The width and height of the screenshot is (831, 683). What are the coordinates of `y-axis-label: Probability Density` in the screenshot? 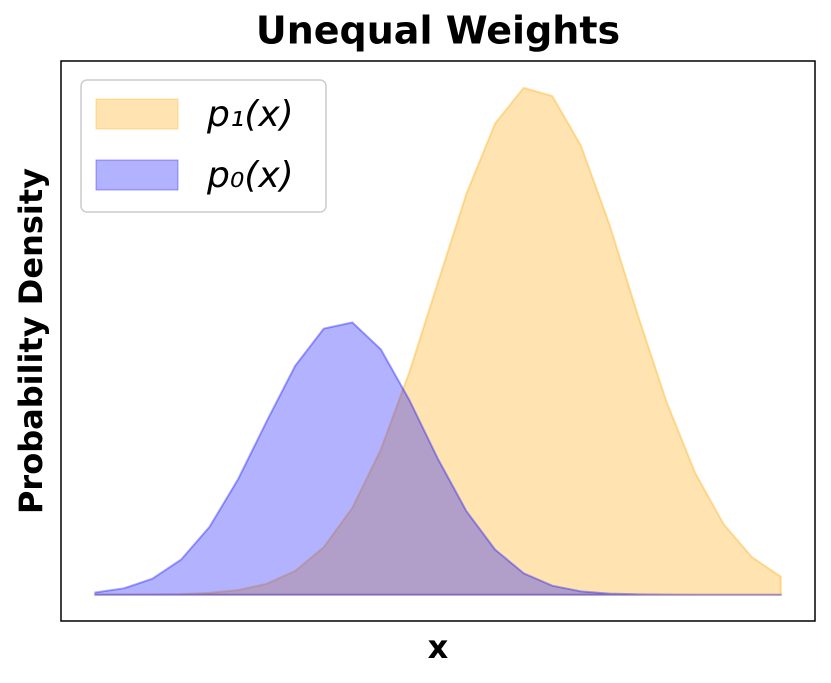 It's located at (31, 341).